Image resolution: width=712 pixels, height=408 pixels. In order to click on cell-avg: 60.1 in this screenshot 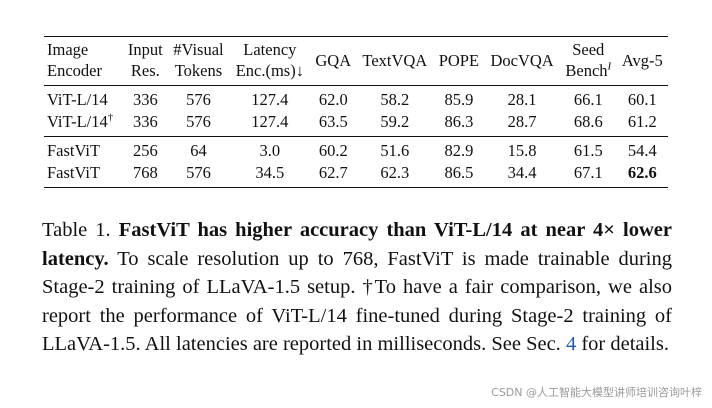, I will do `click(642, 99)`.